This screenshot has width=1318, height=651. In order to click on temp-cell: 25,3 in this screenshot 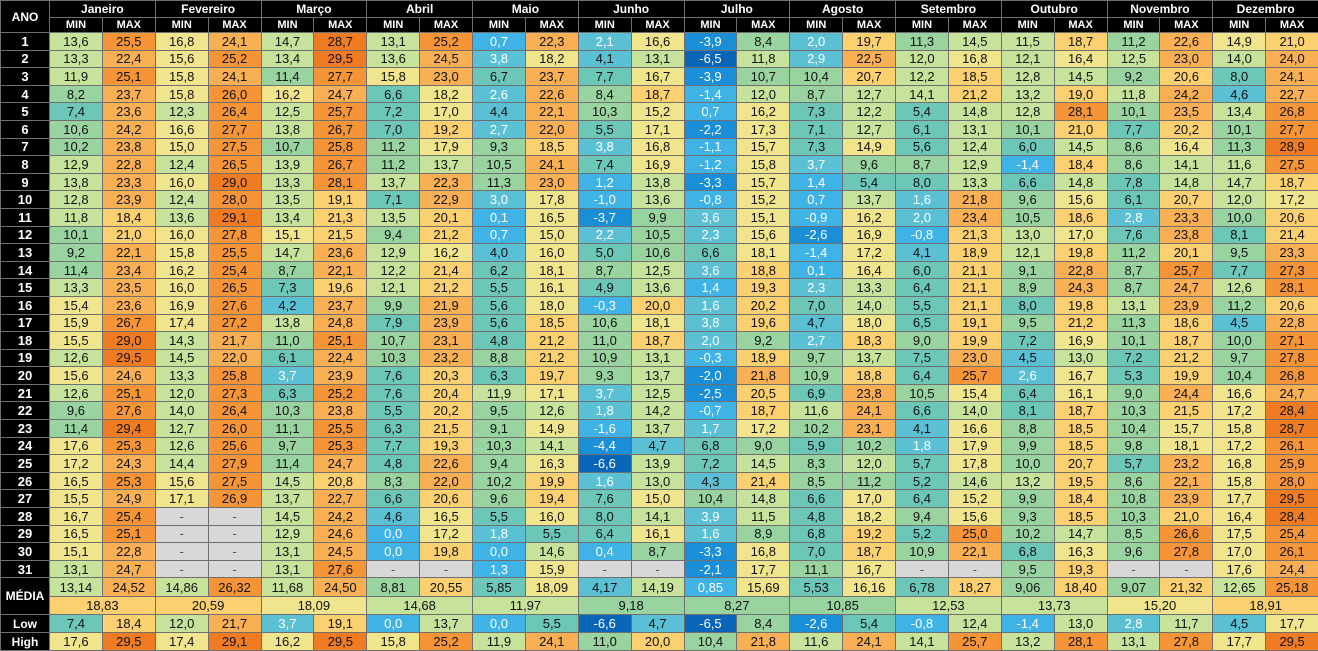, I will do `click(128, 446)`.